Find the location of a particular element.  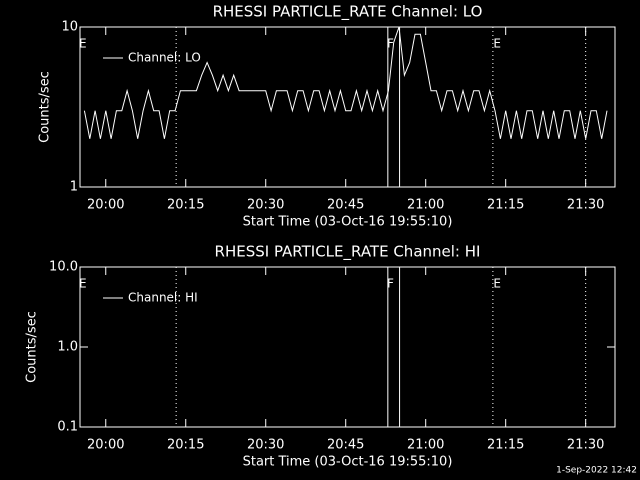

legend-label: Channel: LO is located at coordinates (164, 58).